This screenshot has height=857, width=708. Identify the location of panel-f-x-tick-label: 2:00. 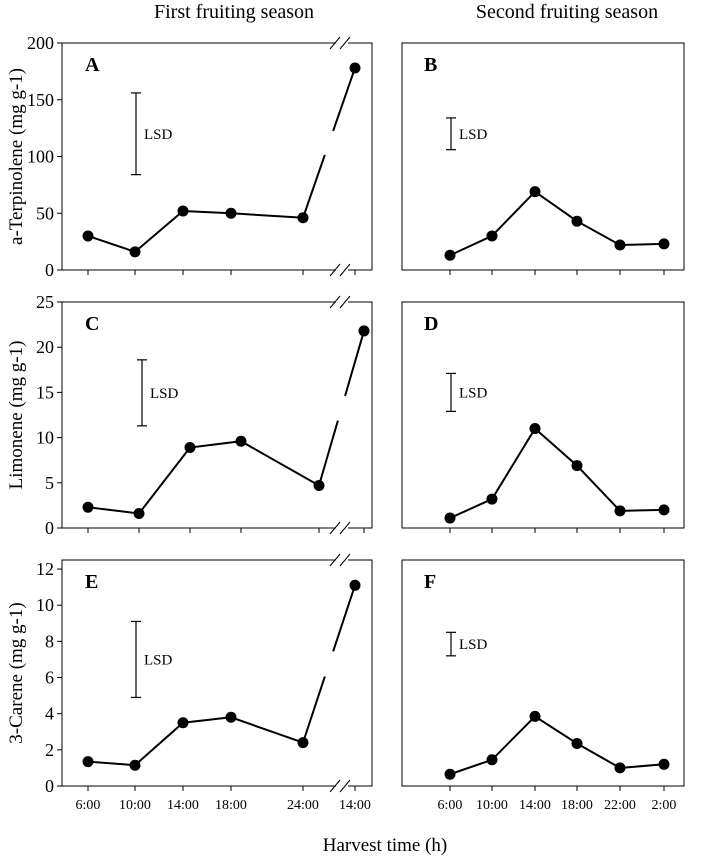
(664, 805).